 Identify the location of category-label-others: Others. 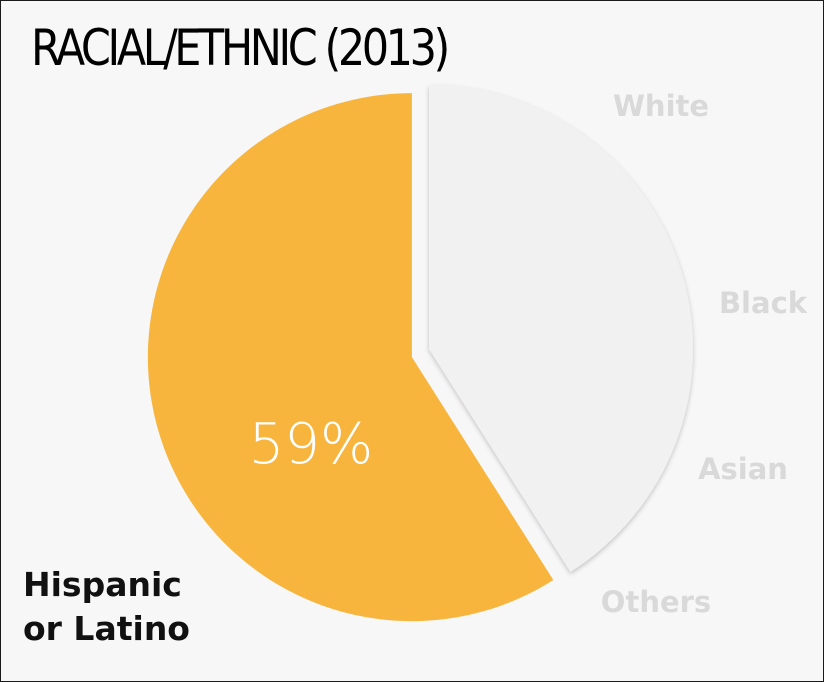
(656, 602).